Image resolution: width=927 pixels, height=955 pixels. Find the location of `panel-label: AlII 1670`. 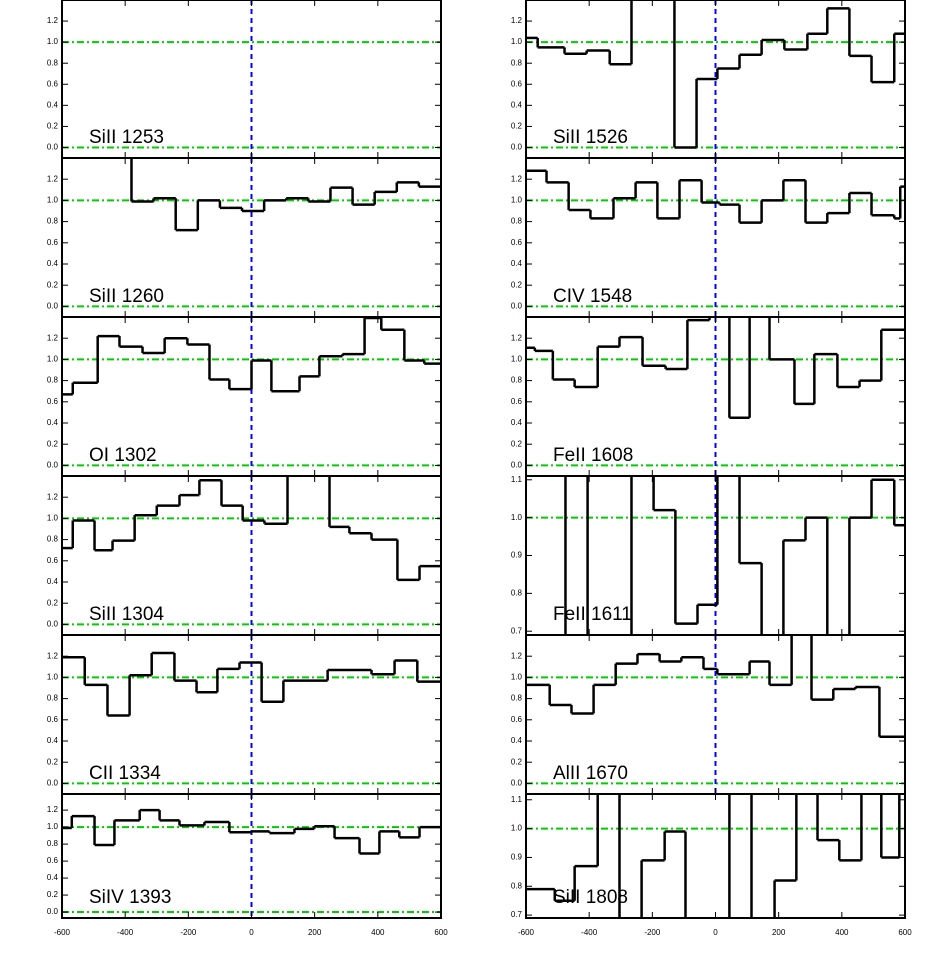

panel-label: AlII 1670 is located at coordinates (590, 773).